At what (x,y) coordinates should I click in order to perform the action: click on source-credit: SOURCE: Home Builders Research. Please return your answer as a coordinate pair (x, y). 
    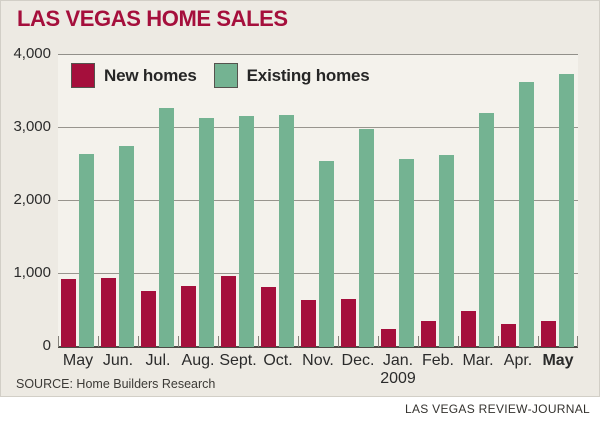
    Looking at the image, I should click on (116, 384).